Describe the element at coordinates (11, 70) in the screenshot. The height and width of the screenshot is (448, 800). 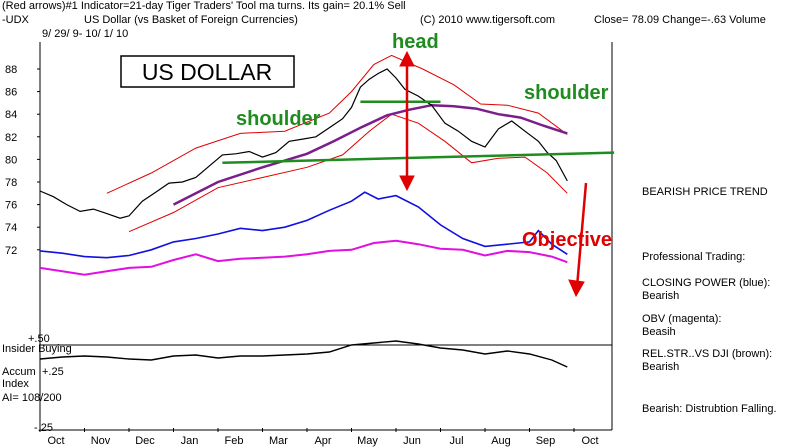
I see `y-tick-label: 88` at that location.